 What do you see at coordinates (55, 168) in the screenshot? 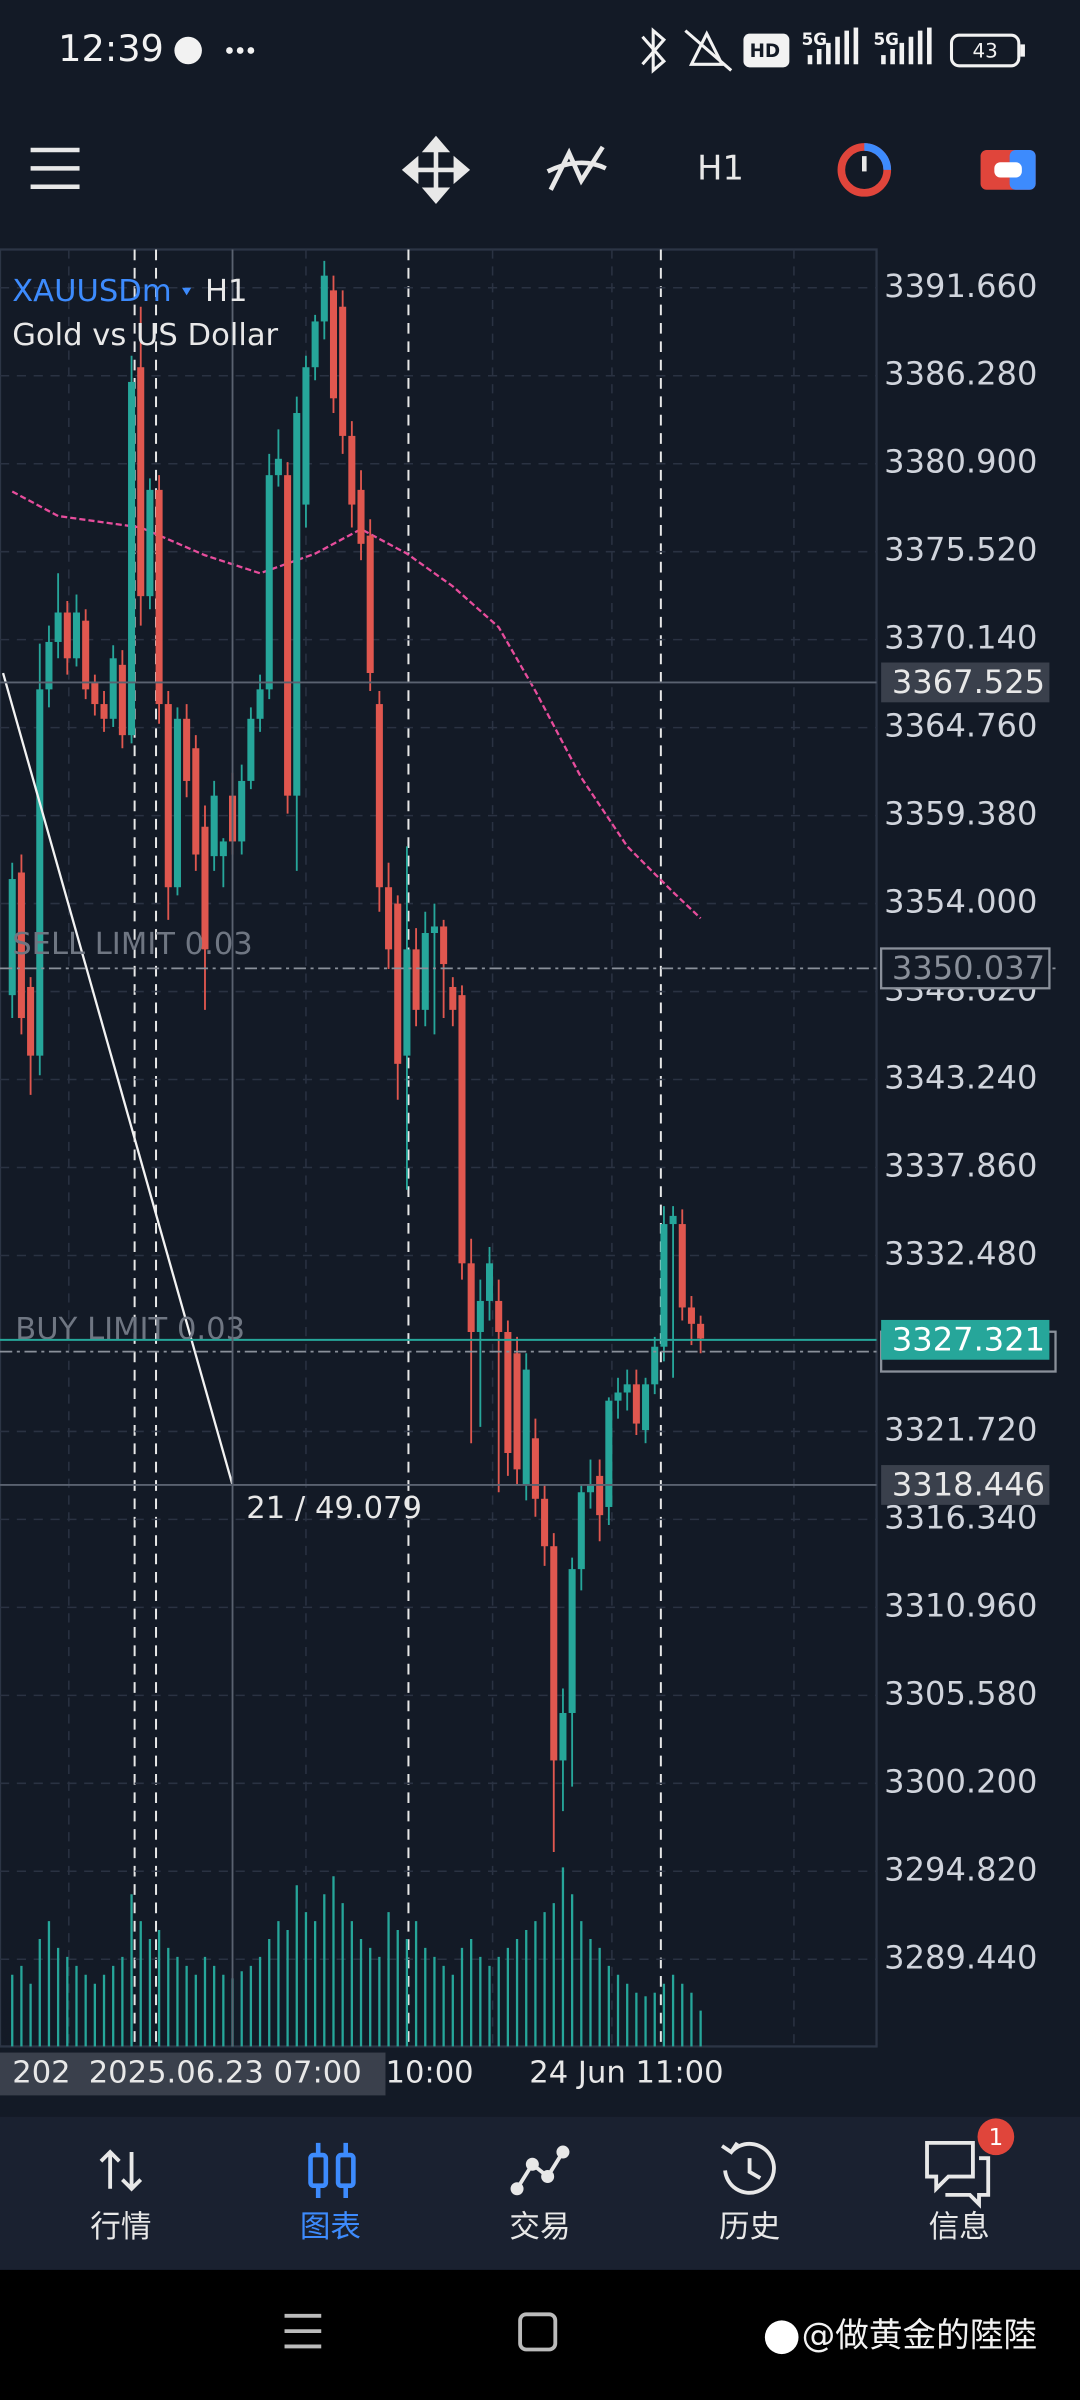
I see `menu-button` at bounding box center [55, 168].